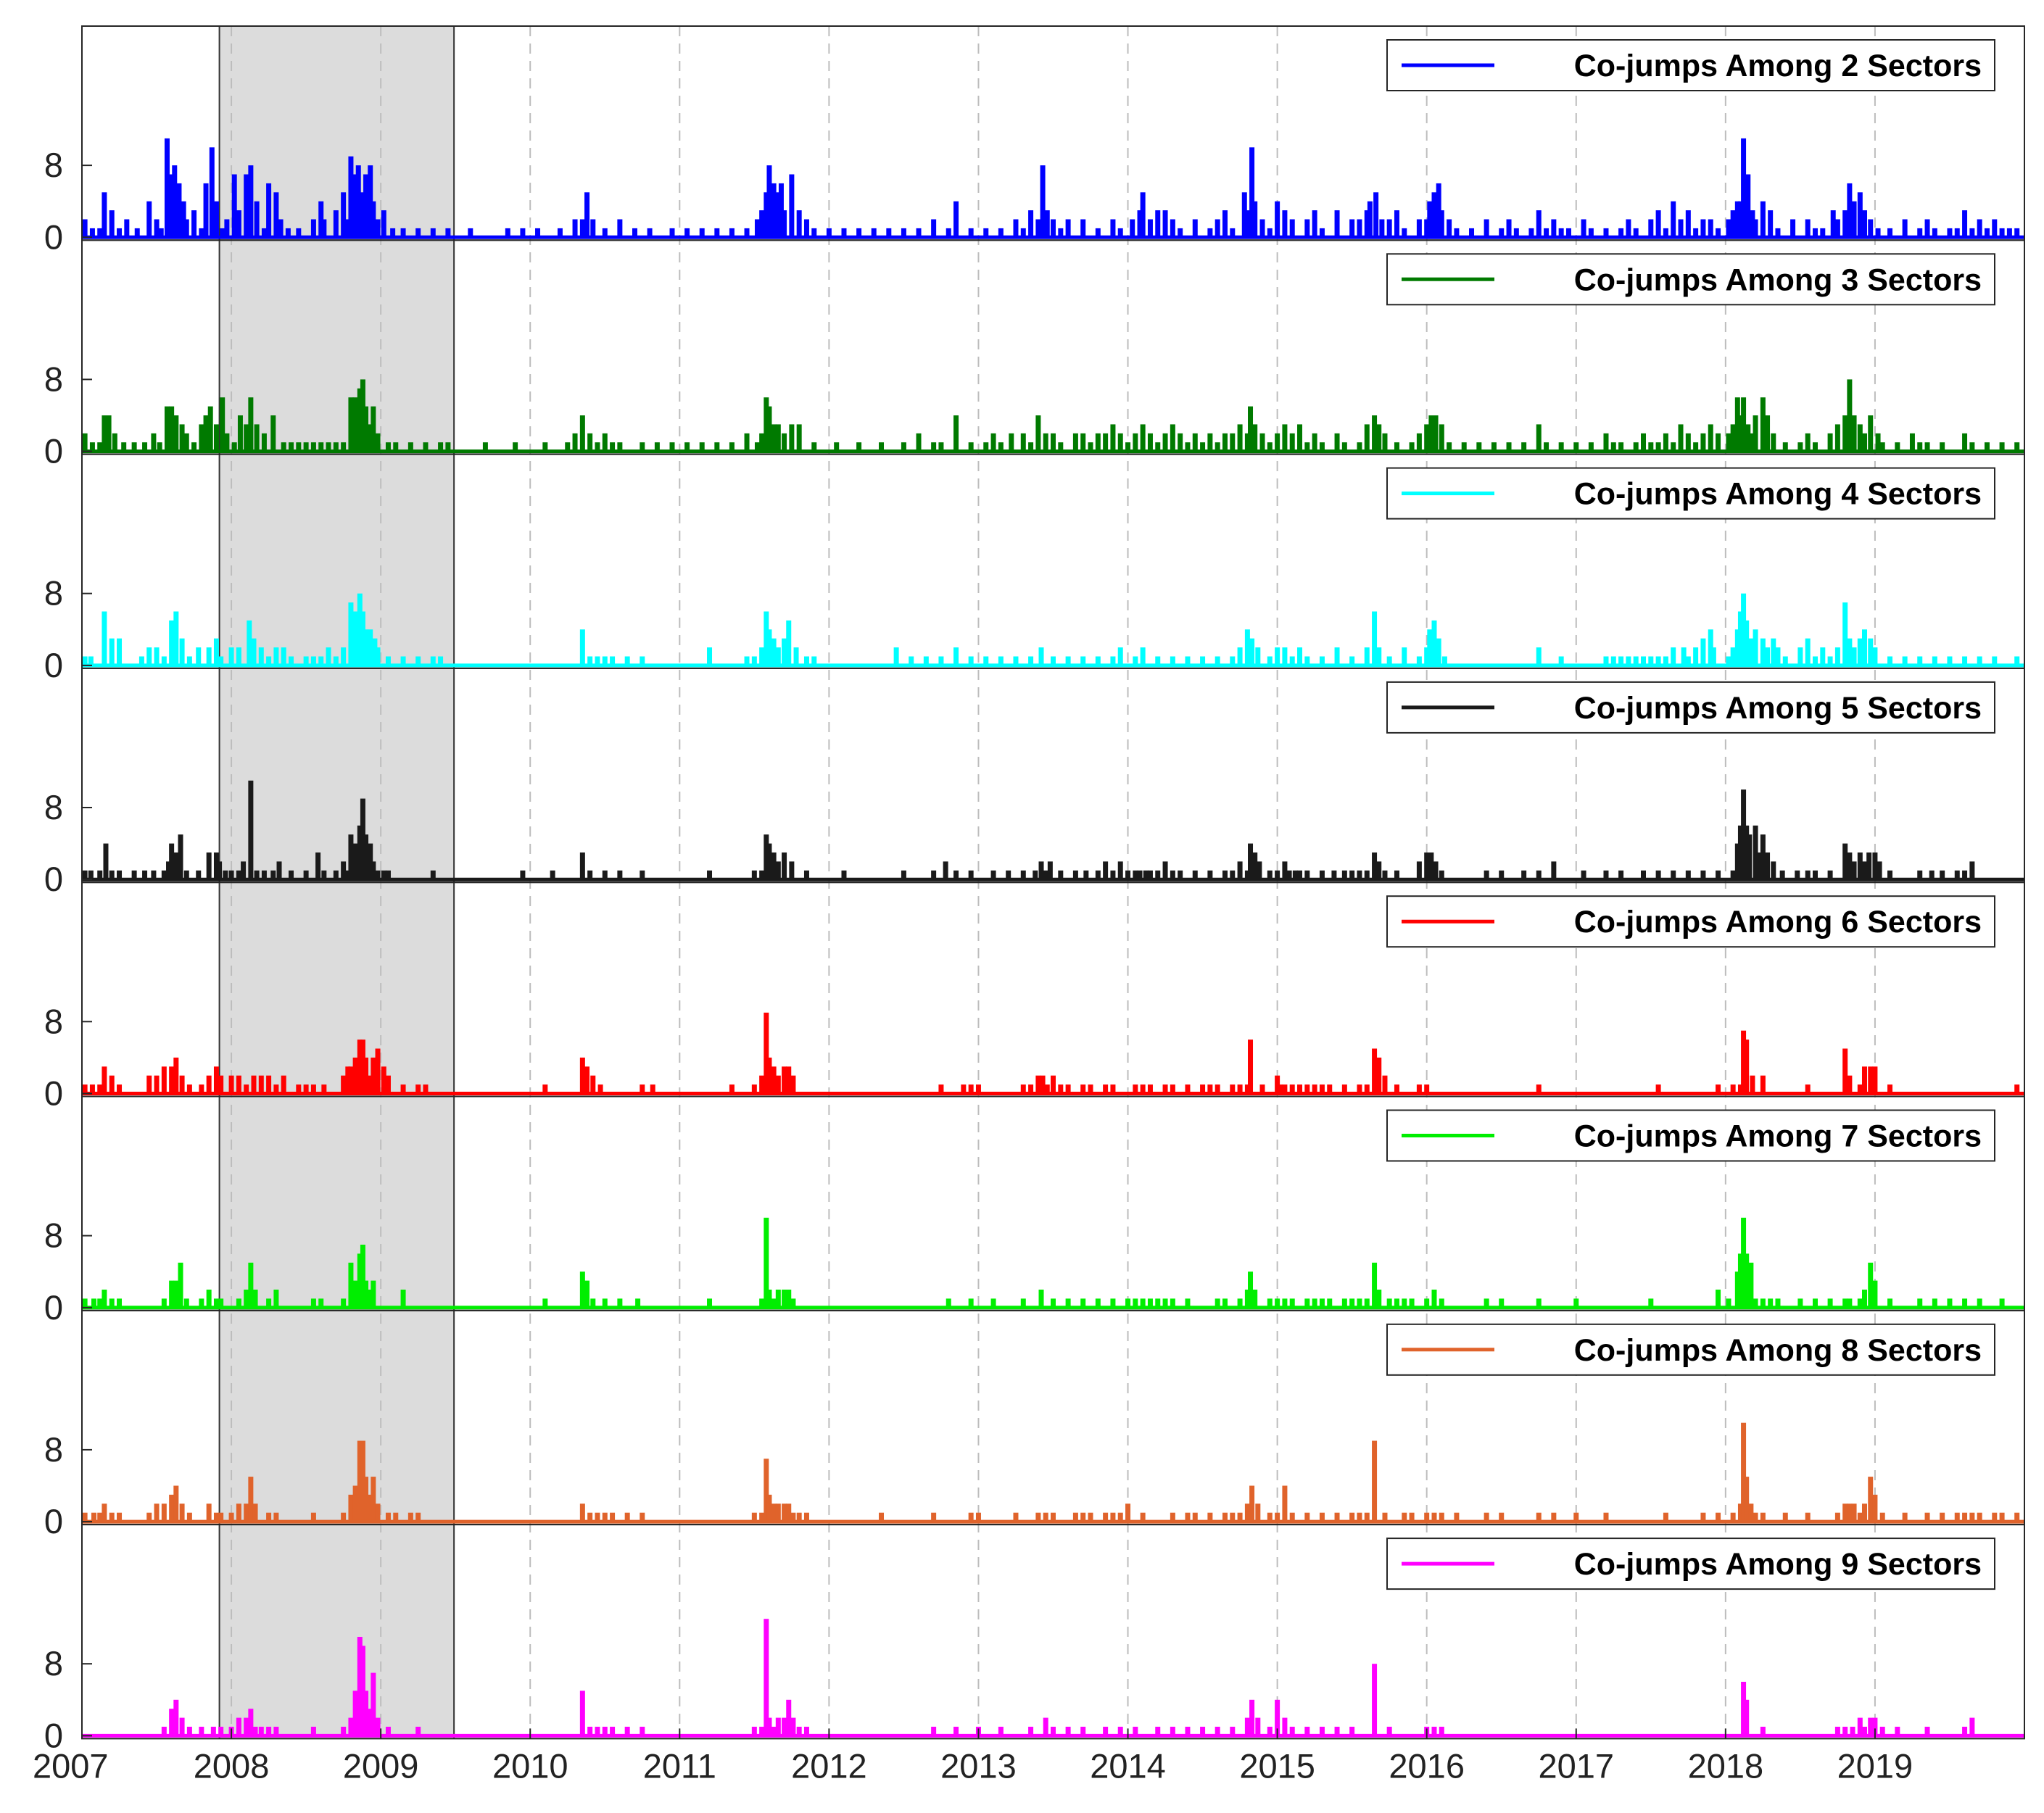  I want to click on legend-label: Co-jumps Among 3 Sectors, so click(1778, 279).